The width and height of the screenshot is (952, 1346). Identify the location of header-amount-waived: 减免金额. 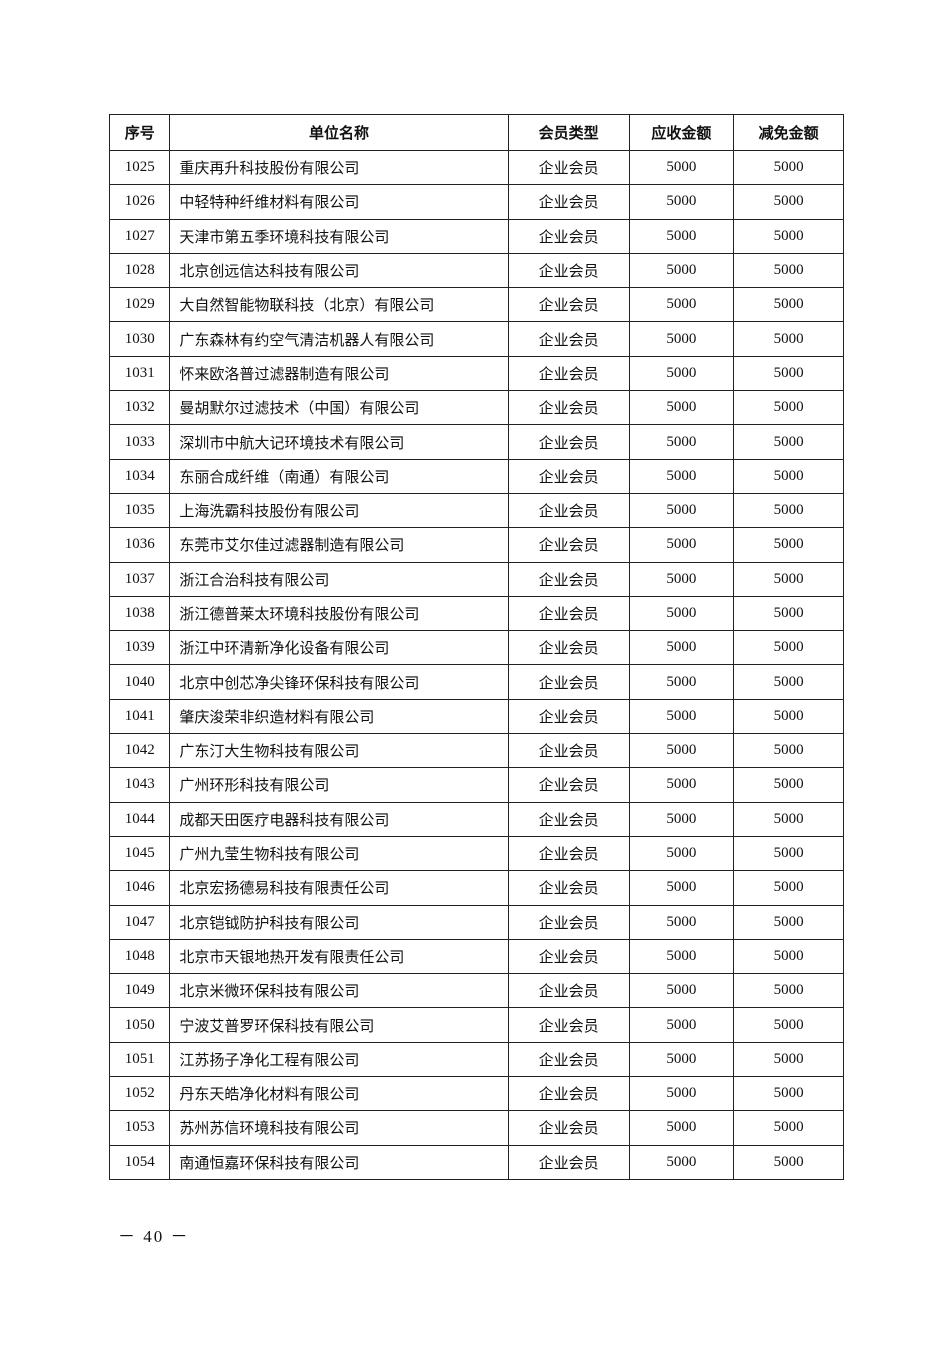
(788, 132).